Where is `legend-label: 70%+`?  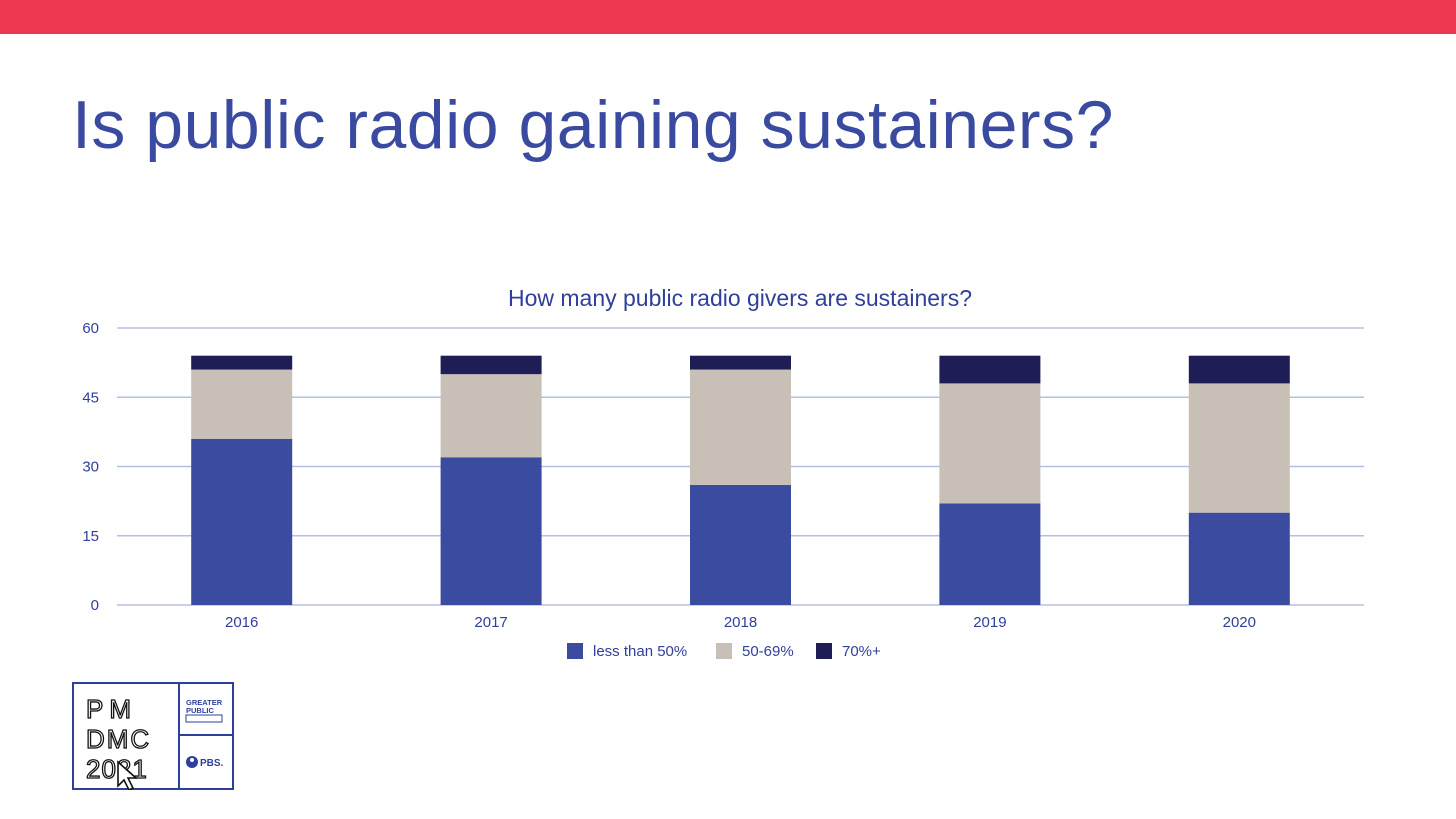 legend-label: 70%+ is located at coordinates (861, 651).